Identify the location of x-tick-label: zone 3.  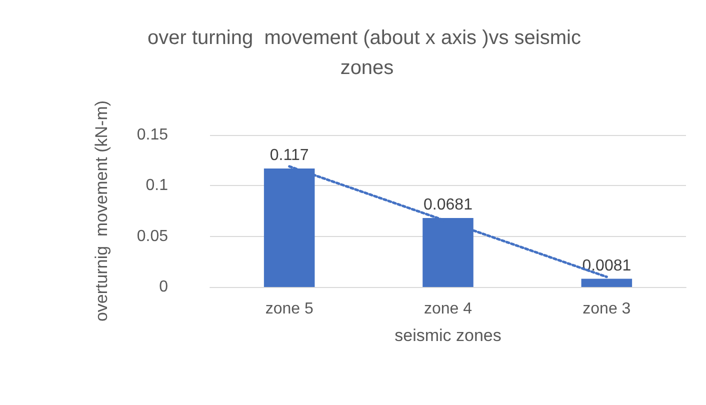
(606, 309).